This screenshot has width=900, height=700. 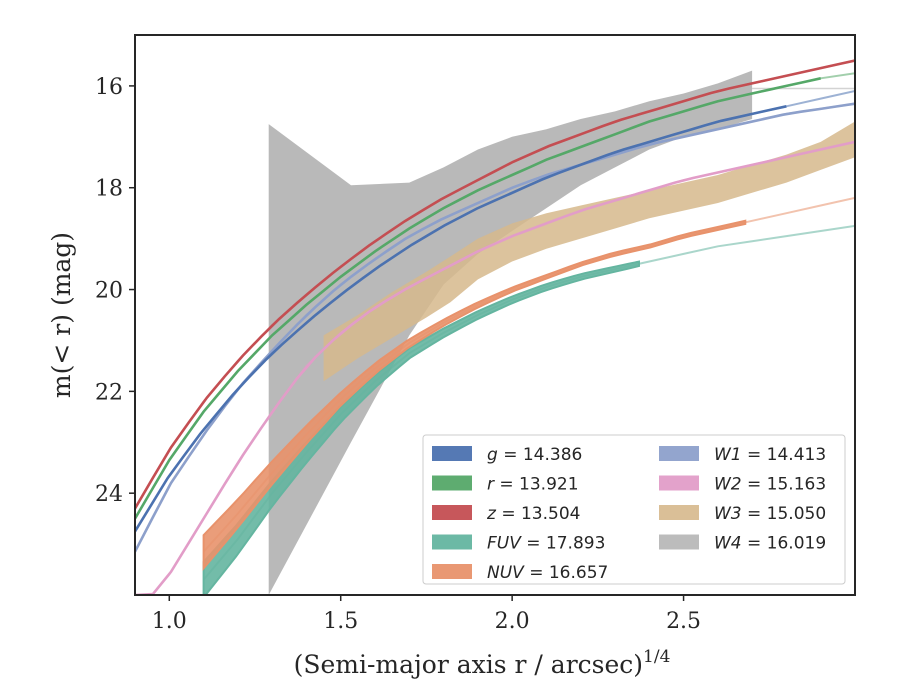 What do you see at coordinates (452, 542) in the screenshot?
I see `legend-swatch-fuv` at bounding box center [452, 542].